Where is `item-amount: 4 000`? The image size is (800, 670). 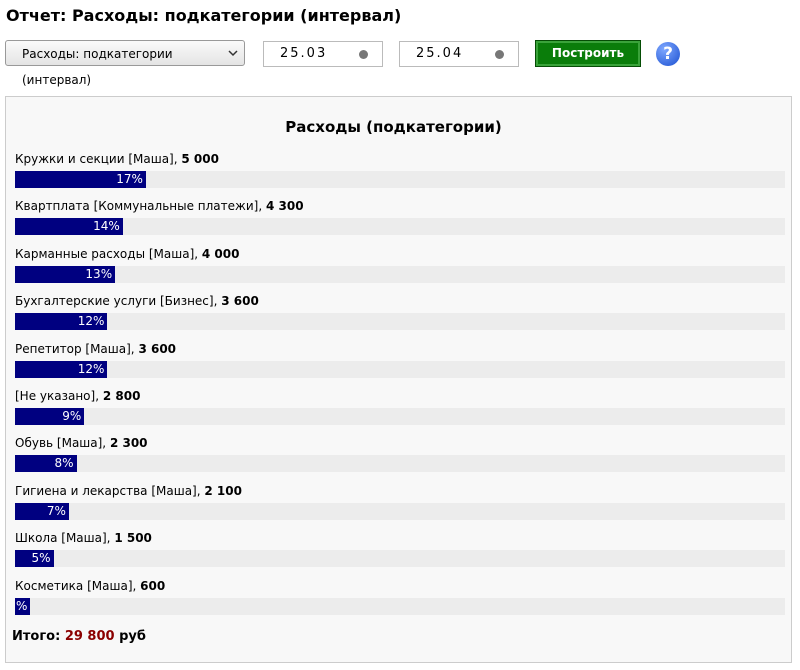
item-amount: 4 000 is located at coordinates (220, 253).